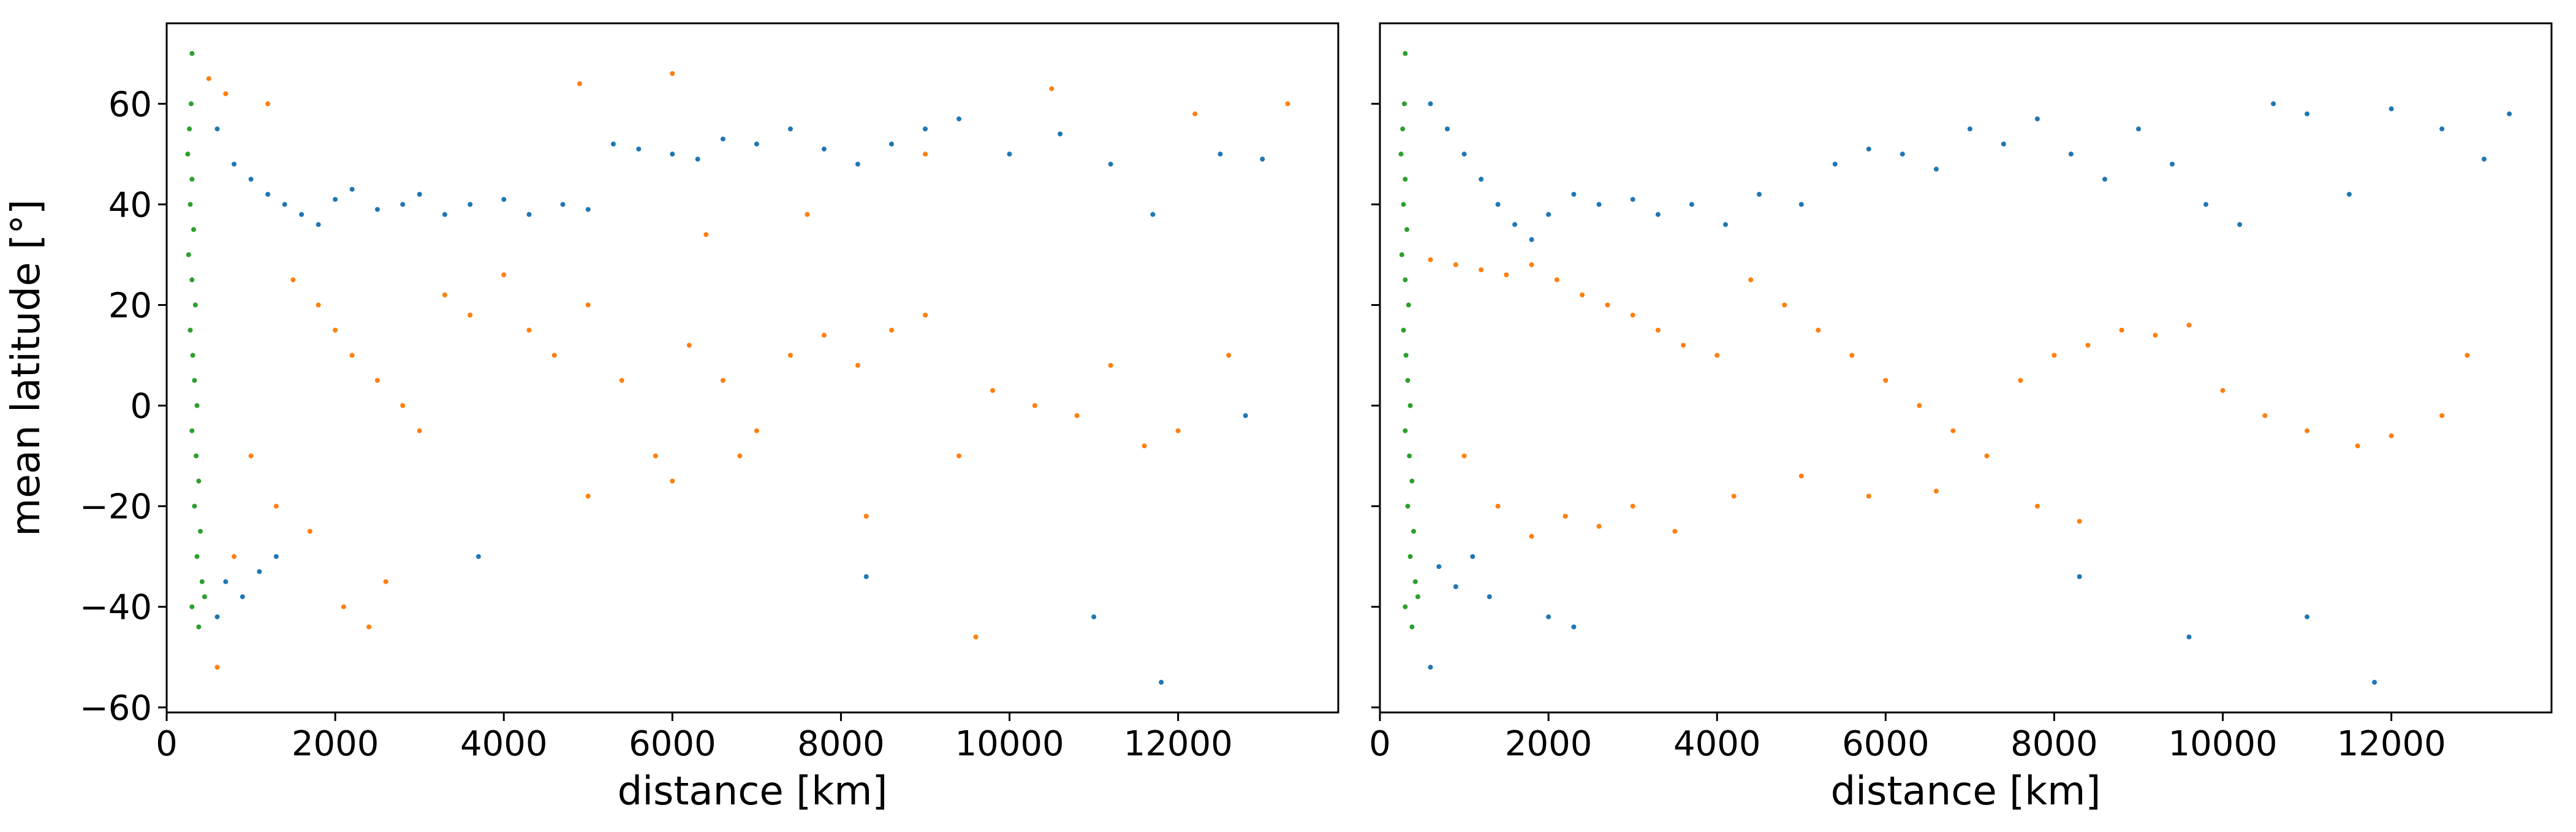 This screenshot has height=832, width=2576. What do you see at coordinates (1717, 744) in the screenshot?
I see `x-tick-label: 4000` at bounding box center [1717, 744].